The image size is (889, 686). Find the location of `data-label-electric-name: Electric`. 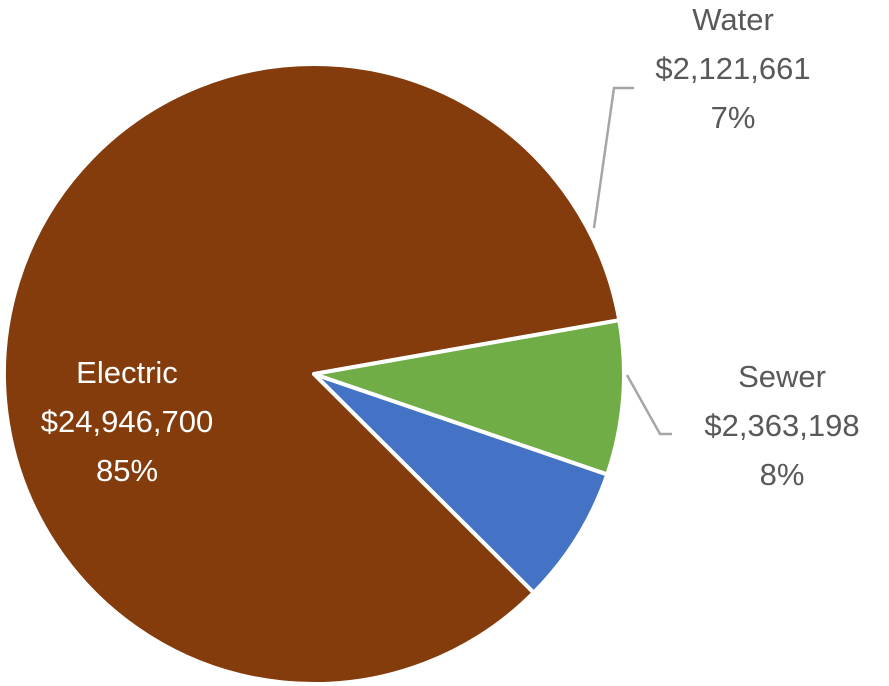

data-label-electric-name: Electric is located at coordinates (127, 372).